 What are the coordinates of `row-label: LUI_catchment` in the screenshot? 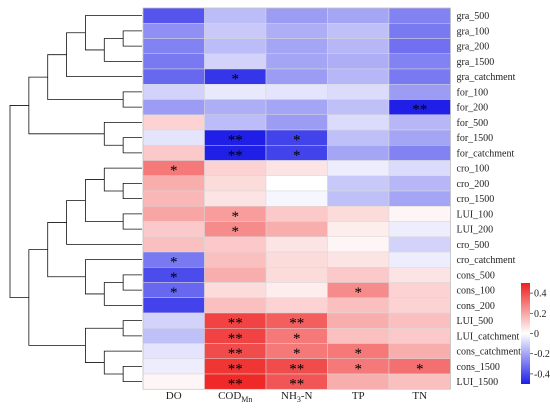 It's located at (488, 336).